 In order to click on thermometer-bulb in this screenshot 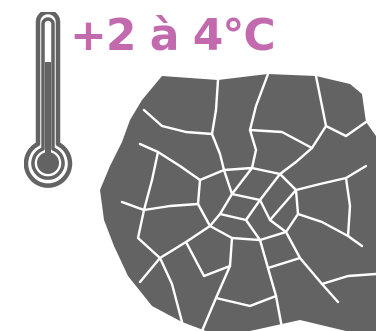, I will do `click(48, 163)`.